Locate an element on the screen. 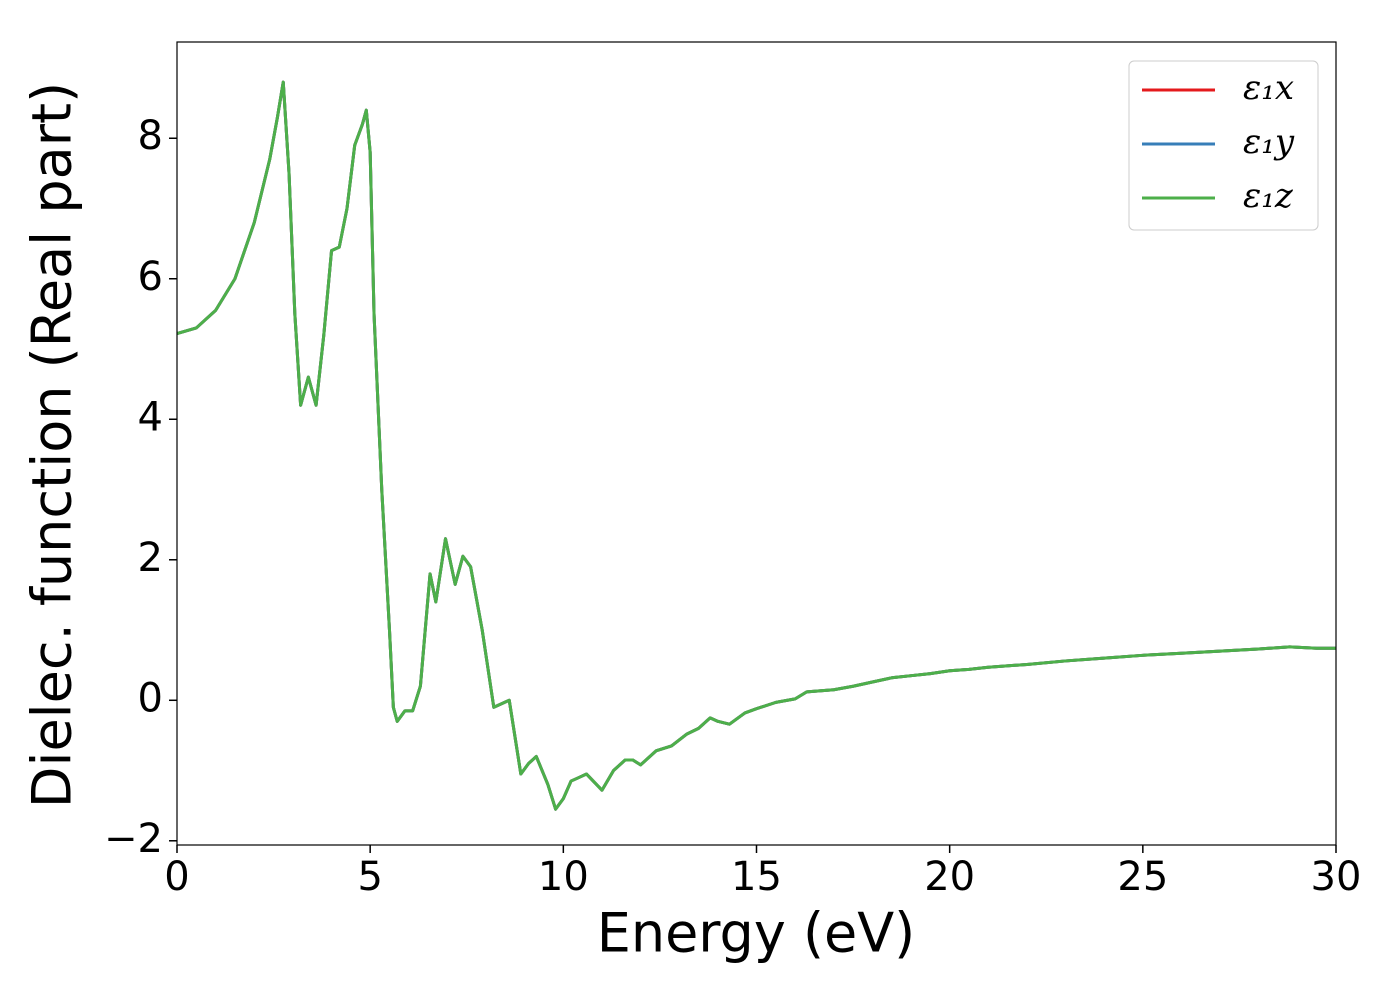 The image size is (1400, 1000). x-tick-label: 0 is located at coordinates (176, 877).